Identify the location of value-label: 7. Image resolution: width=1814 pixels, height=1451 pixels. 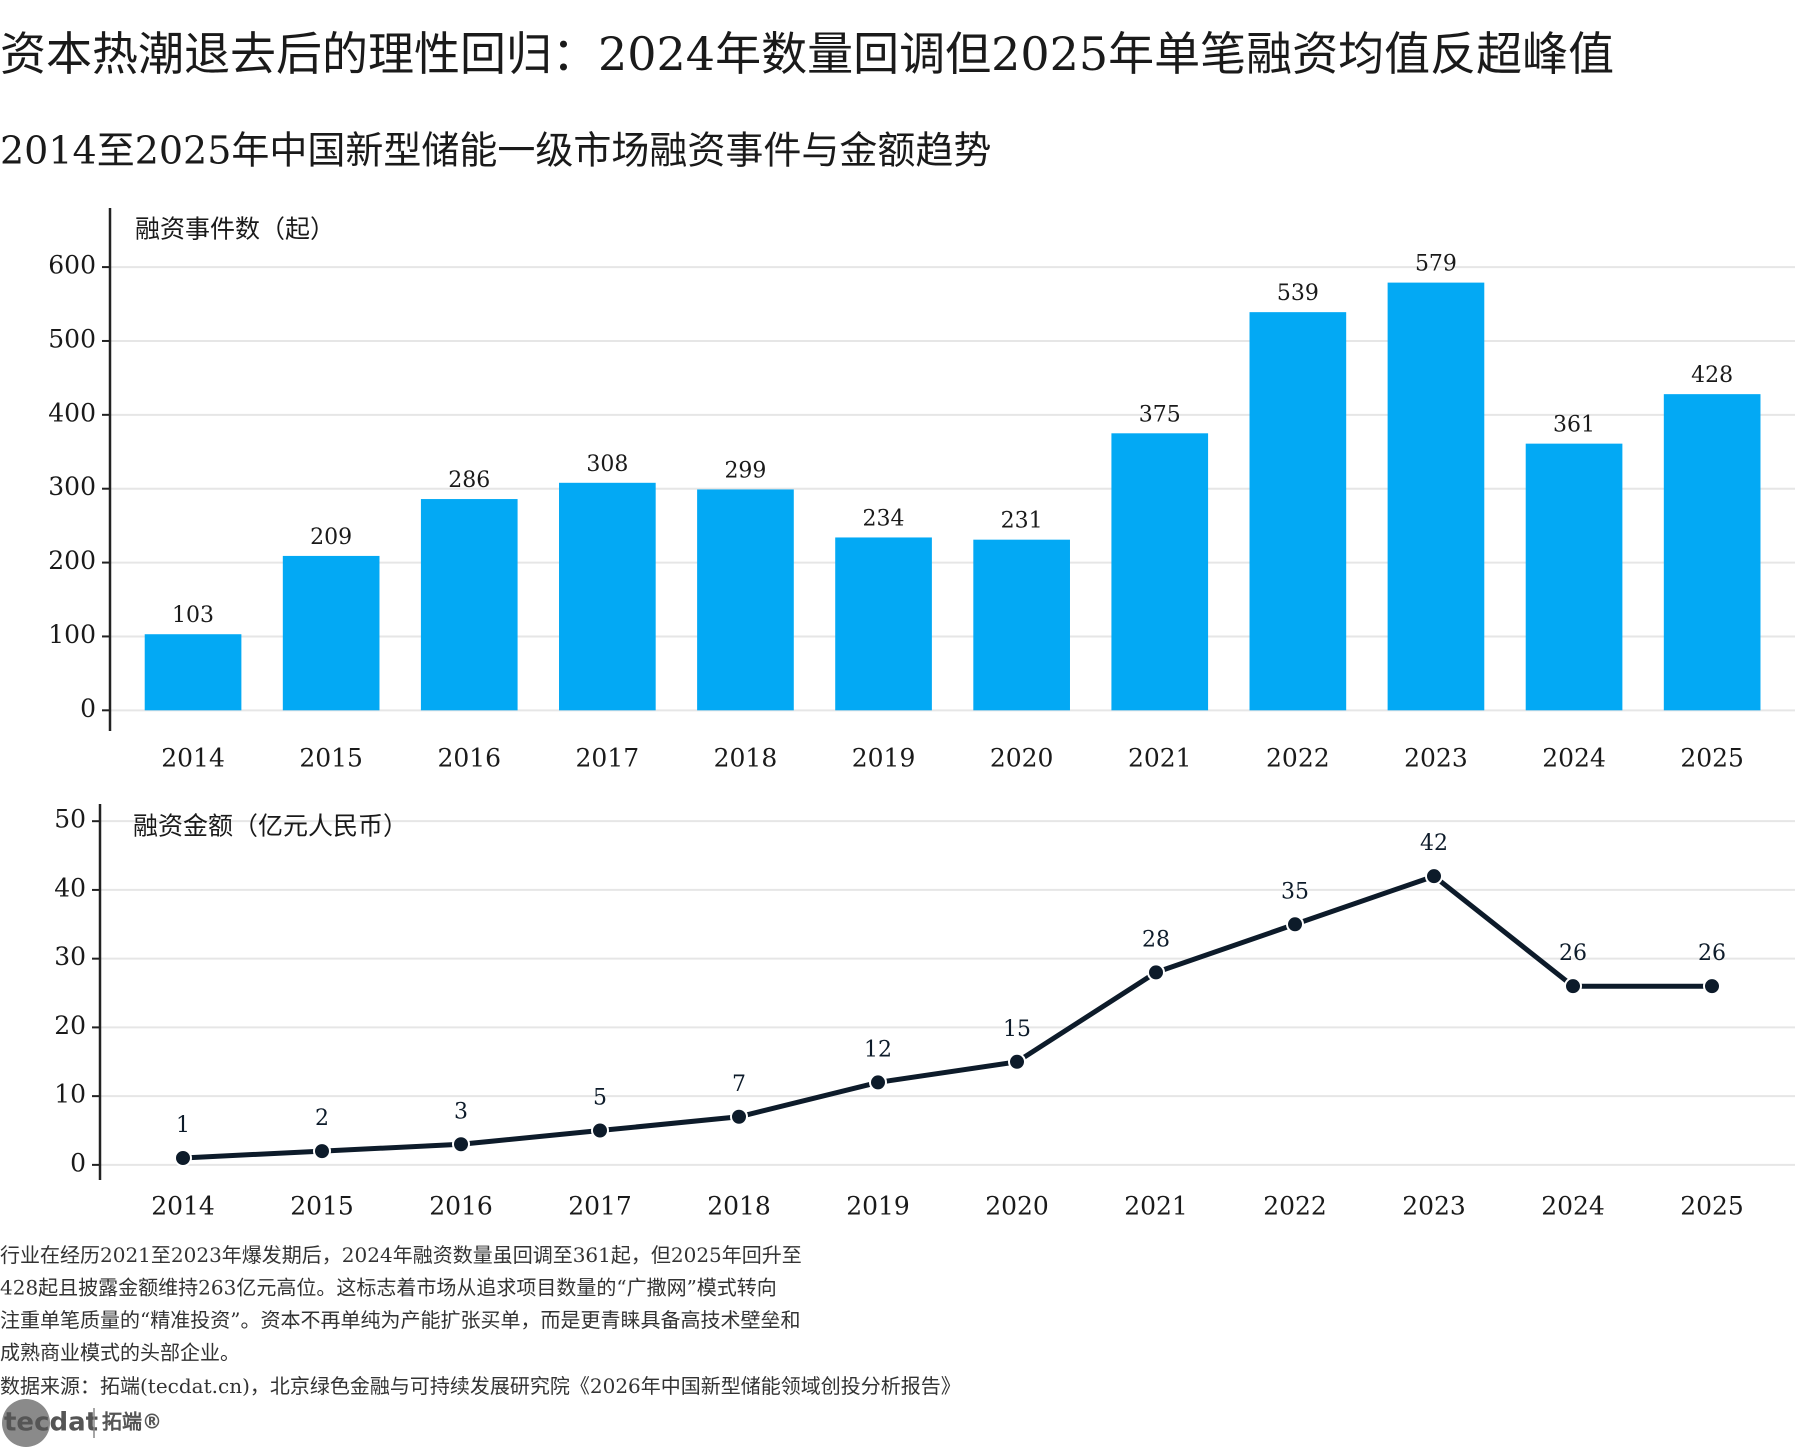
(739, 1084).